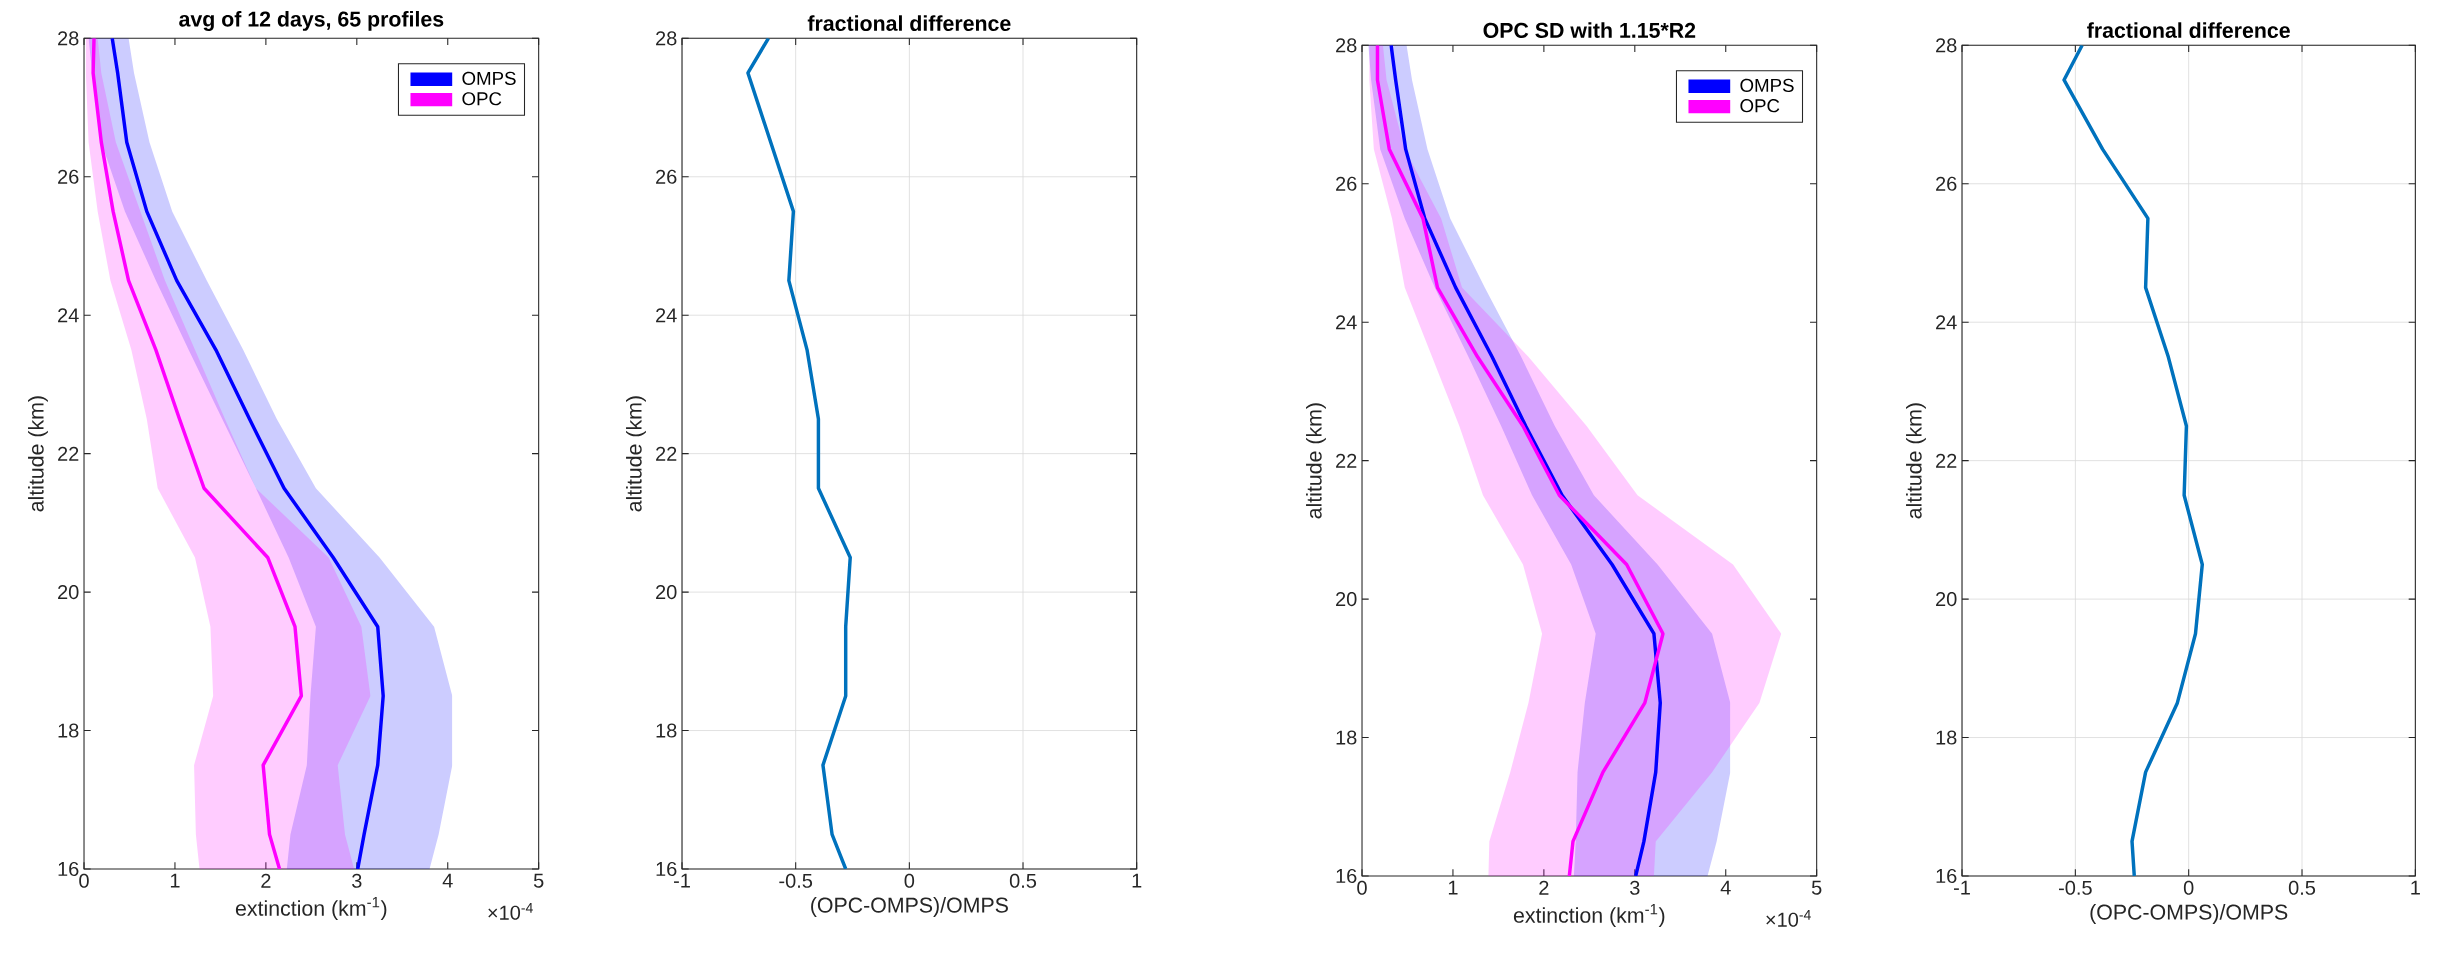 The height and width of the screenshot is (956, 2440). I want to click on chart-title: OPC SD with 1.15*R2, so click(1589, 30).